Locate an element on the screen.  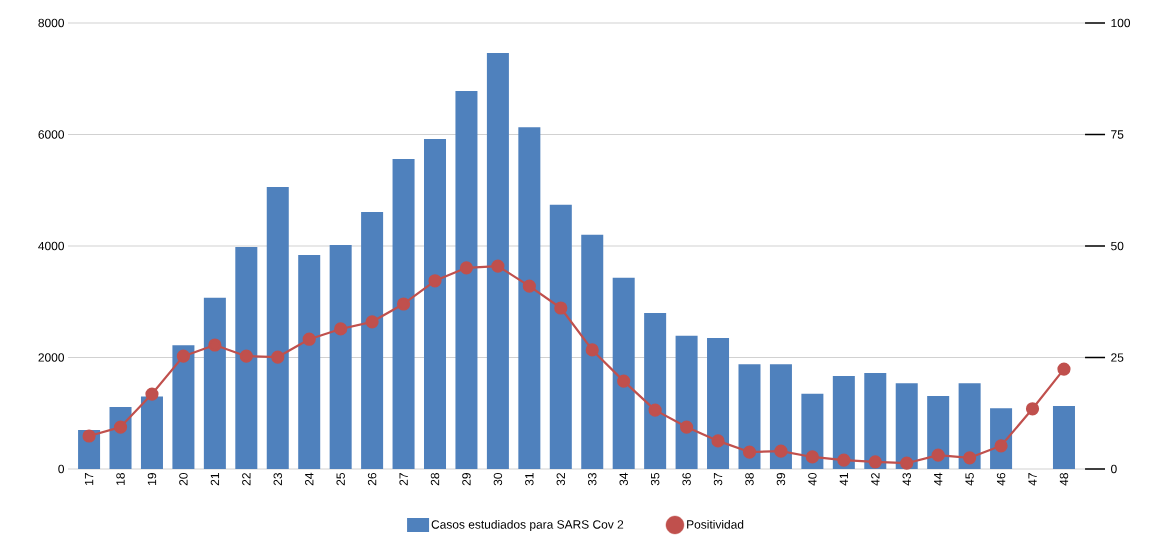
y-tick-label: 6000 is located at coordinates (51, 134).